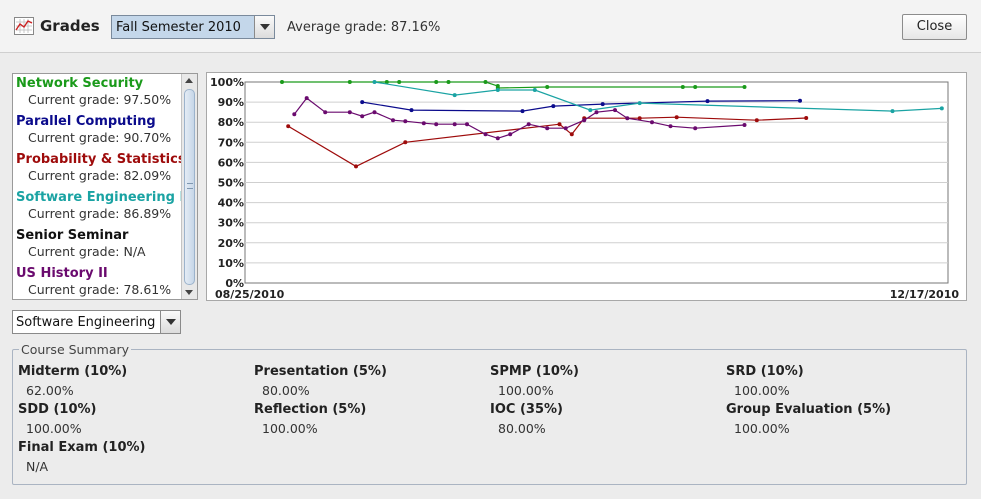 This screenshot has height=499, width=981. Describe the element at coordinates (534, 371) in the screenshot. I see `summary-label: SPMP (10%)` at that location.